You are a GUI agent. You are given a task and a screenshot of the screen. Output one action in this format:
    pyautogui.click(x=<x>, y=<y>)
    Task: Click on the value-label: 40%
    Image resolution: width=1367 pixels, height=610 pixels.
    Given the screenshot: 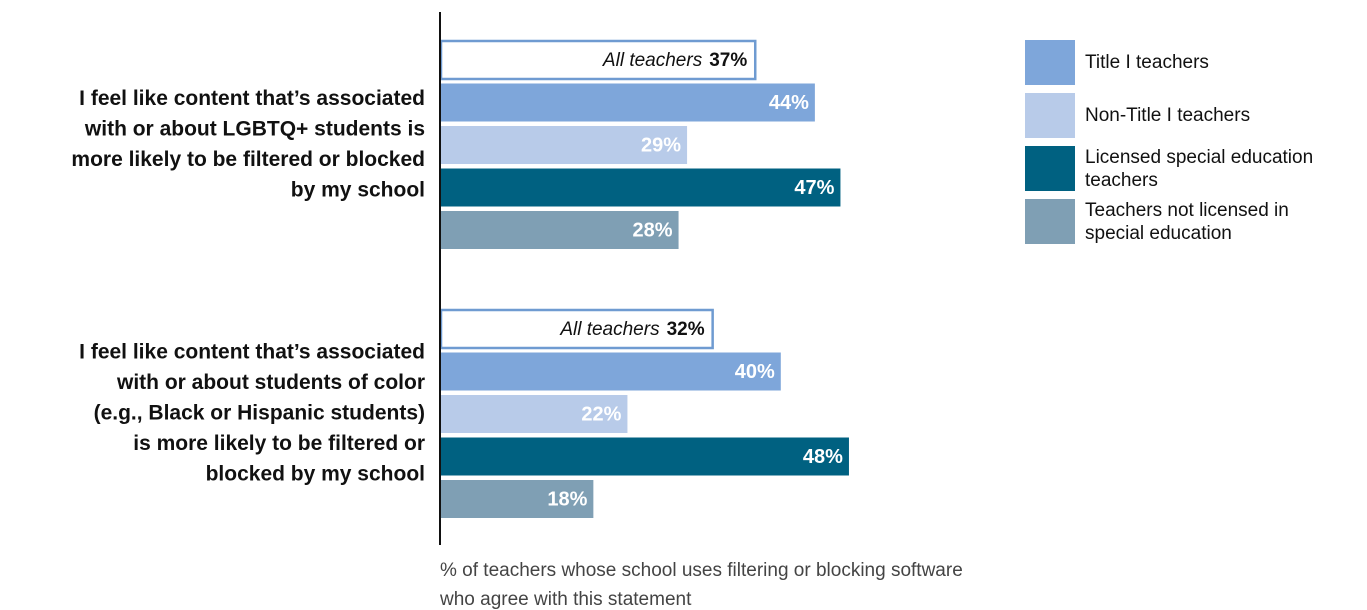 What is the action you would take?
    pyautogui.click(x=755, y=372)
    